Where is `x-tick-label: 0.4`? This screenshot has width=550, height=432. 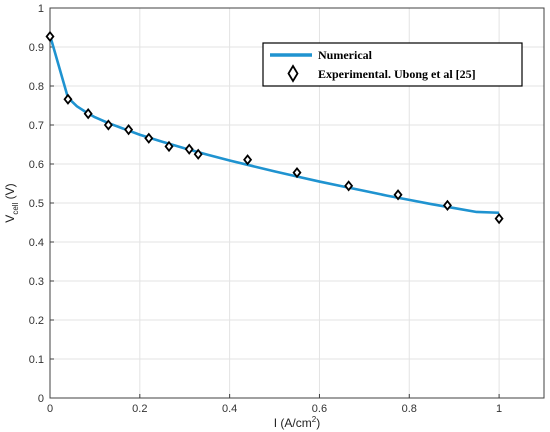 x-tick-label: 0.4 is located at coordinates (229, 409).